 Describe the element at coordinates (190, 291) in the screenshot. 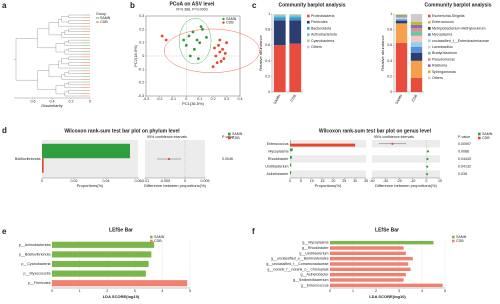

I see `x-tick-label: 5` at that location.